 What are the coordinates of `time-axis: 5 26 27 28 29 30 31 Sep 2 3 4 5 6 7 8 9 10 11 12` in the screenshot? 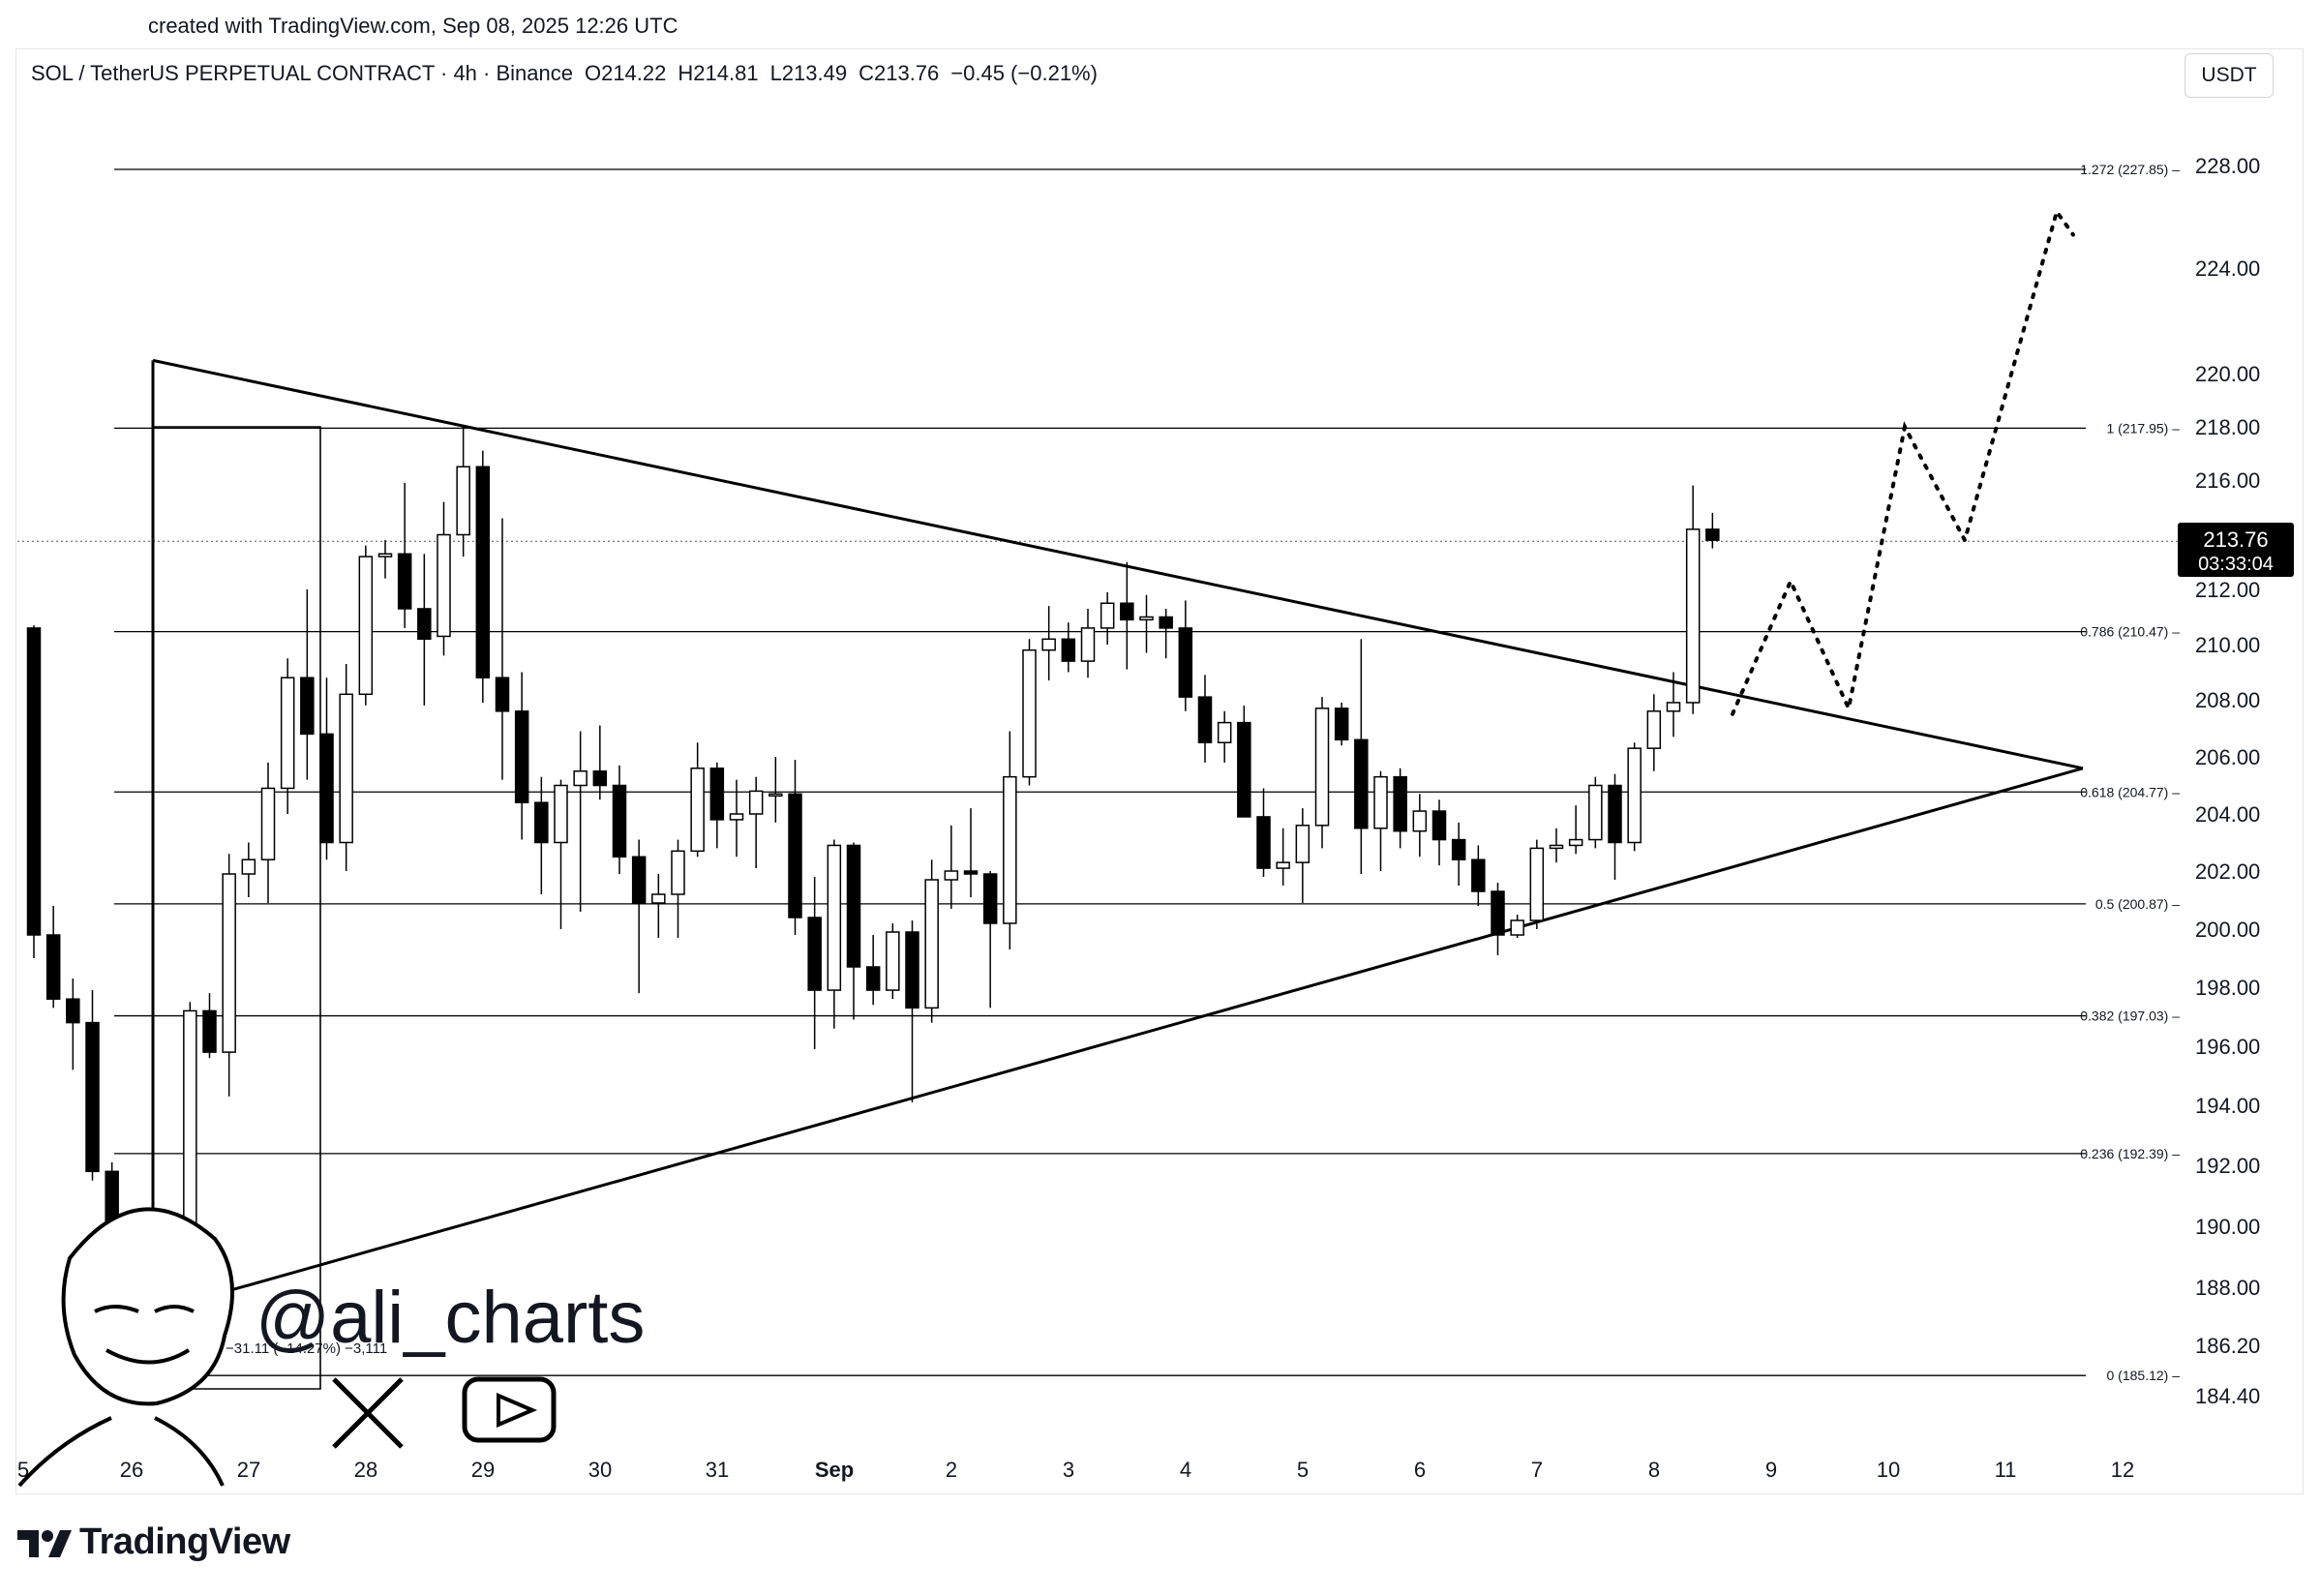 It's located at (1076, 1470).